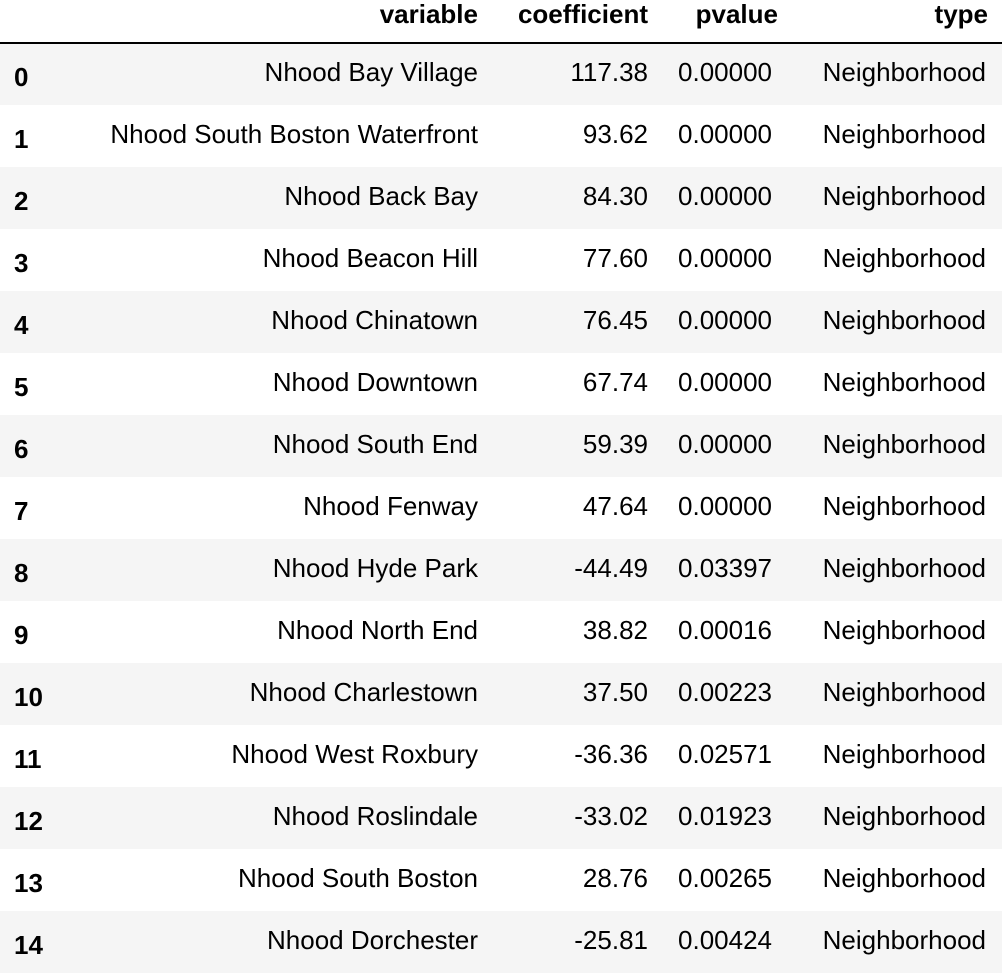  Describe the element at coordinates (615, 195) in the screenshot. I see `cell-coefficient: 84.30` at that location.